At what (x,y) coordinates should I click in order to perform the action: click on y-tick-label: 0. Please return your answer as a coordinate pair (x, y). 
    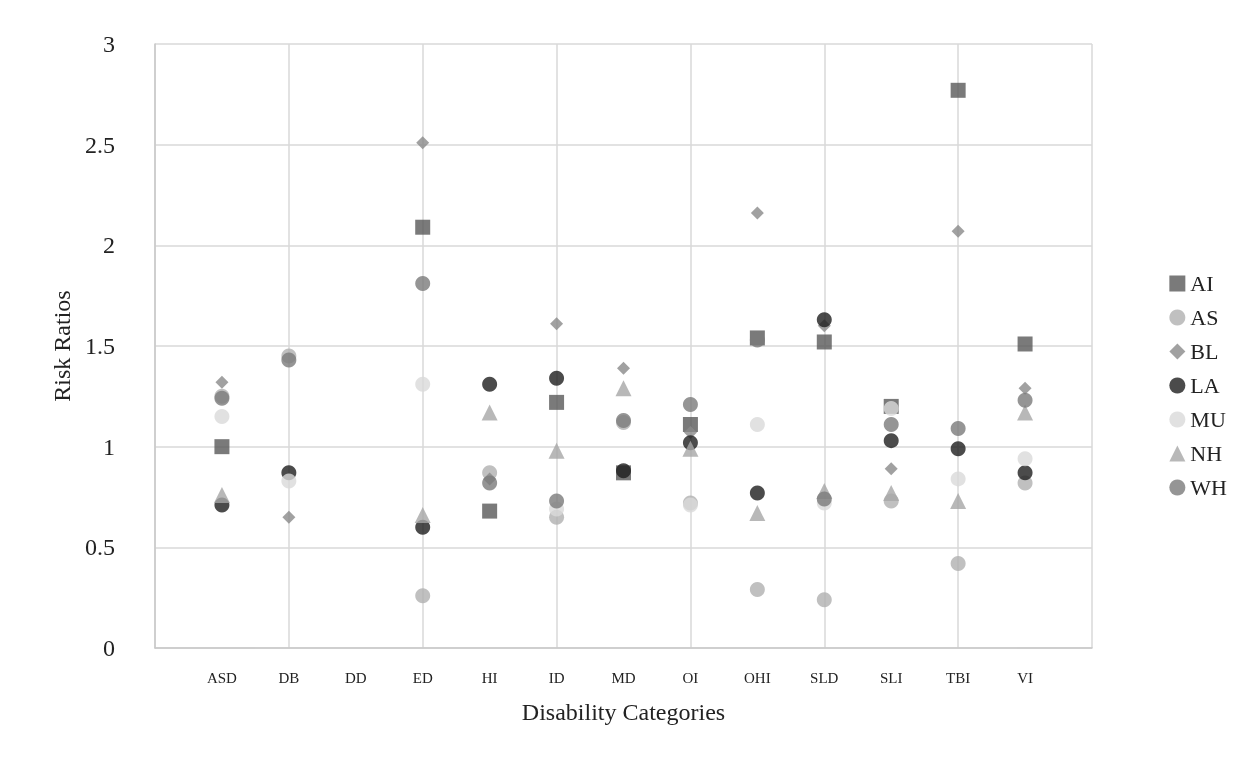
    Looking at the image, I should click on (109, 648).